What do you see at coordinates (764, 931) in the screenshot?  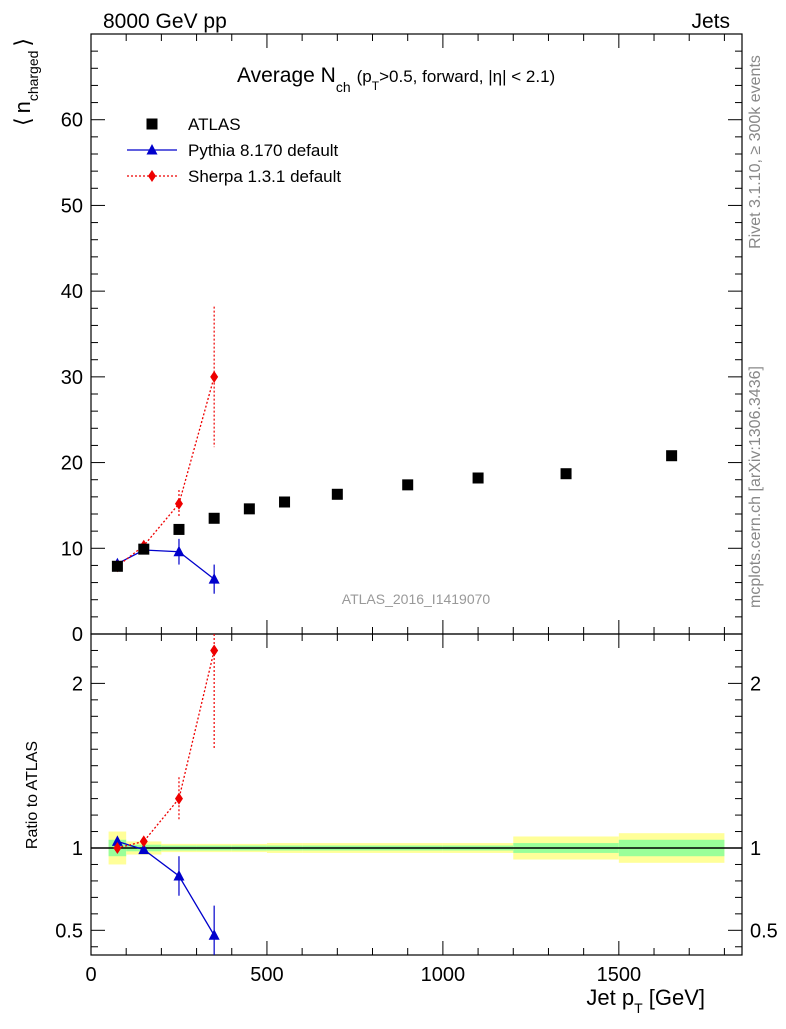 I see `ratio-y-tick-label-right: 0.5` at bounding box center [764, 931].